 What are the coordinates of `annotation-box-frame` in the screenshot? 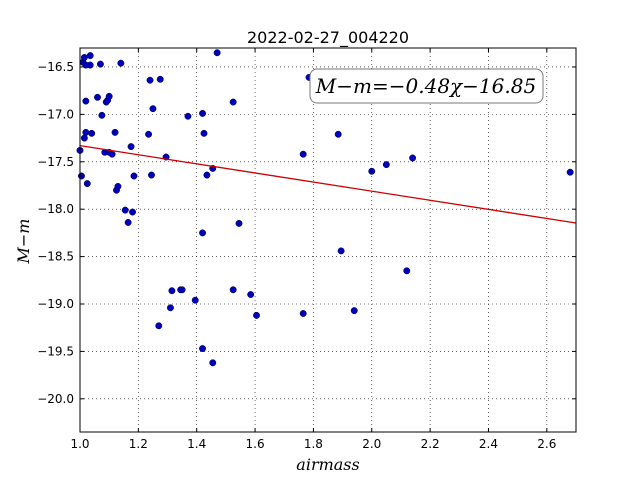 It's located at (426, 86).